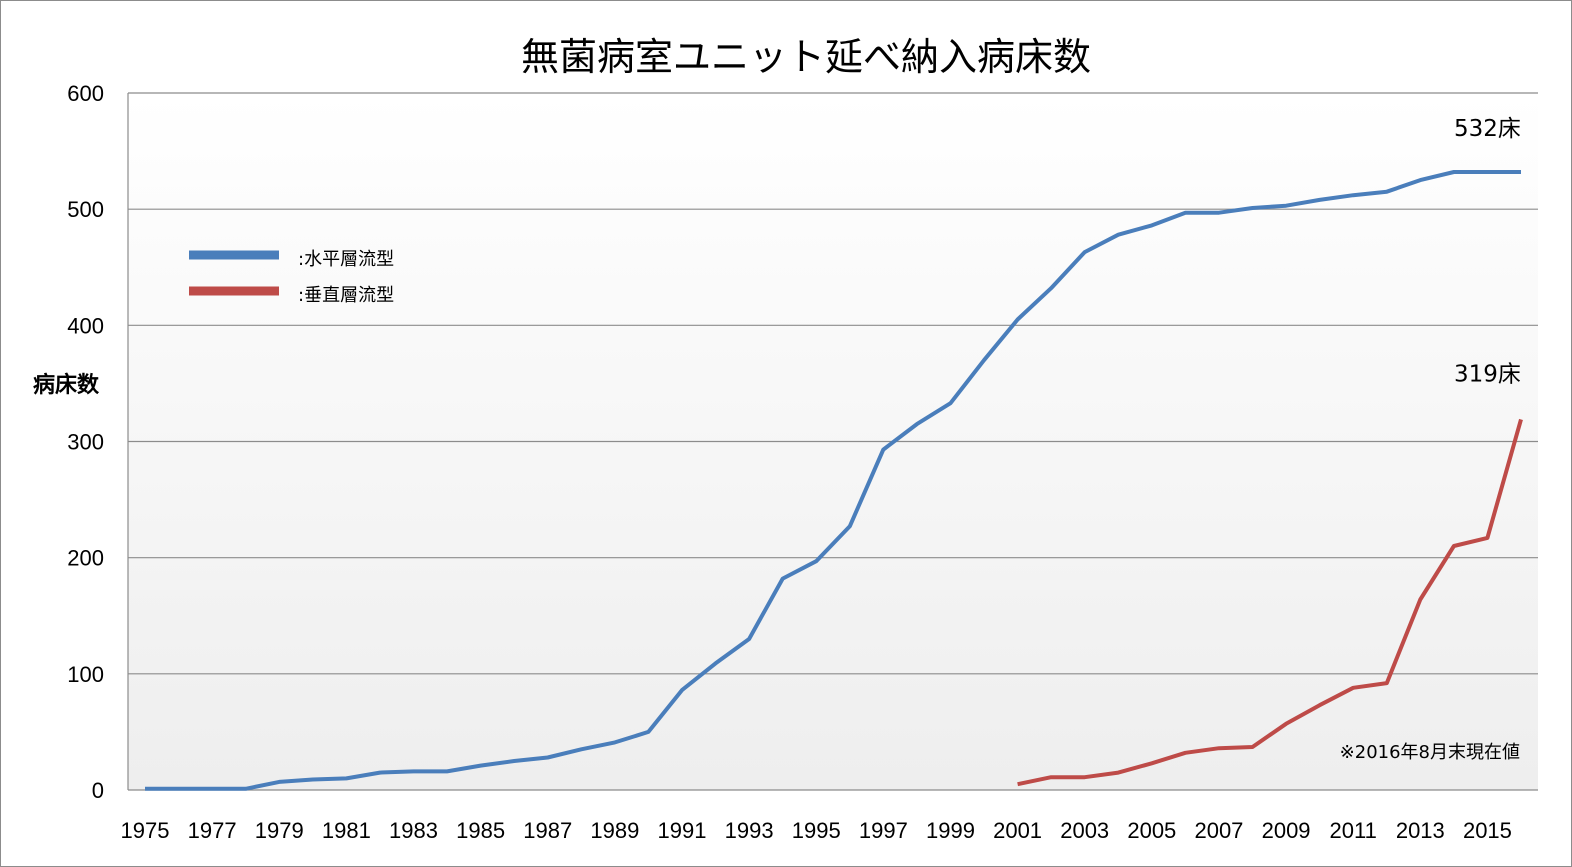  Describe the element at coordinates (98, 790) in the screenshot. I see `y-tick-label: 0` at that location.